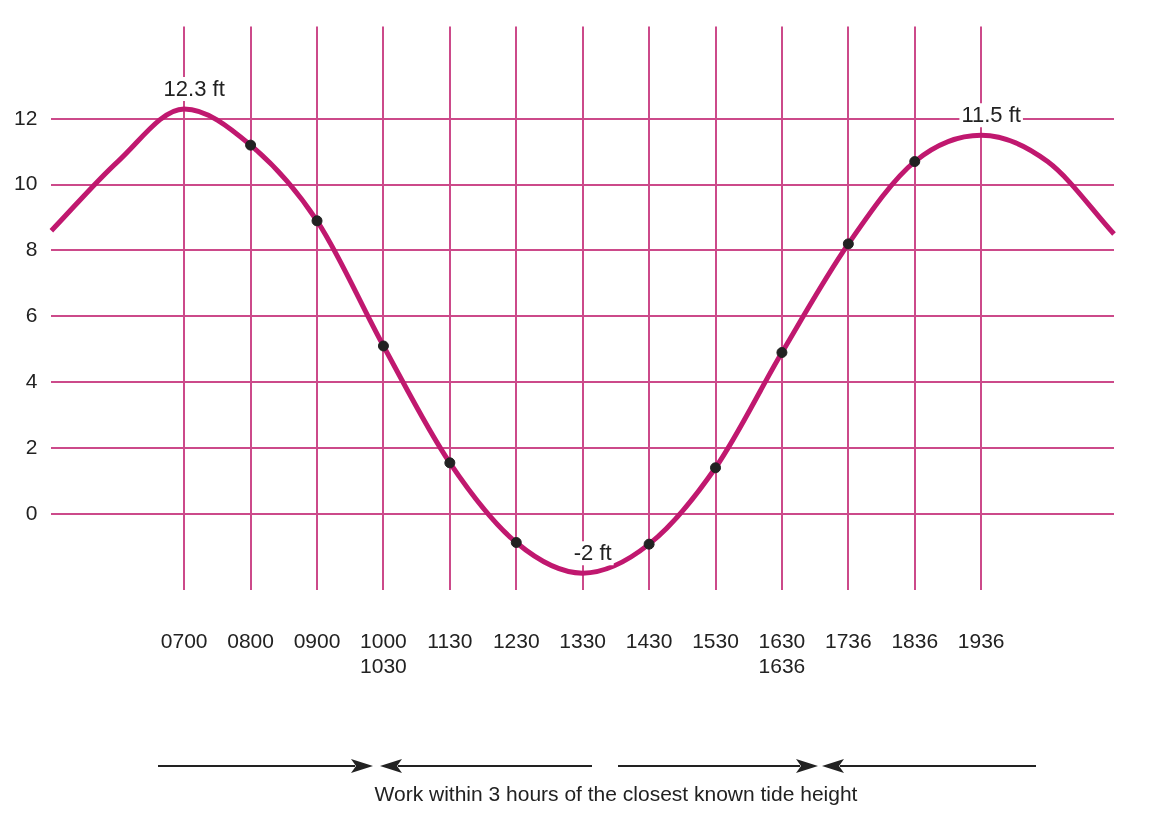 This screenshot has width=1154, height=814. Describe the element at coordinates (194, 88) in the screenshot. I see `annotation: 12.3 ft` at that location.